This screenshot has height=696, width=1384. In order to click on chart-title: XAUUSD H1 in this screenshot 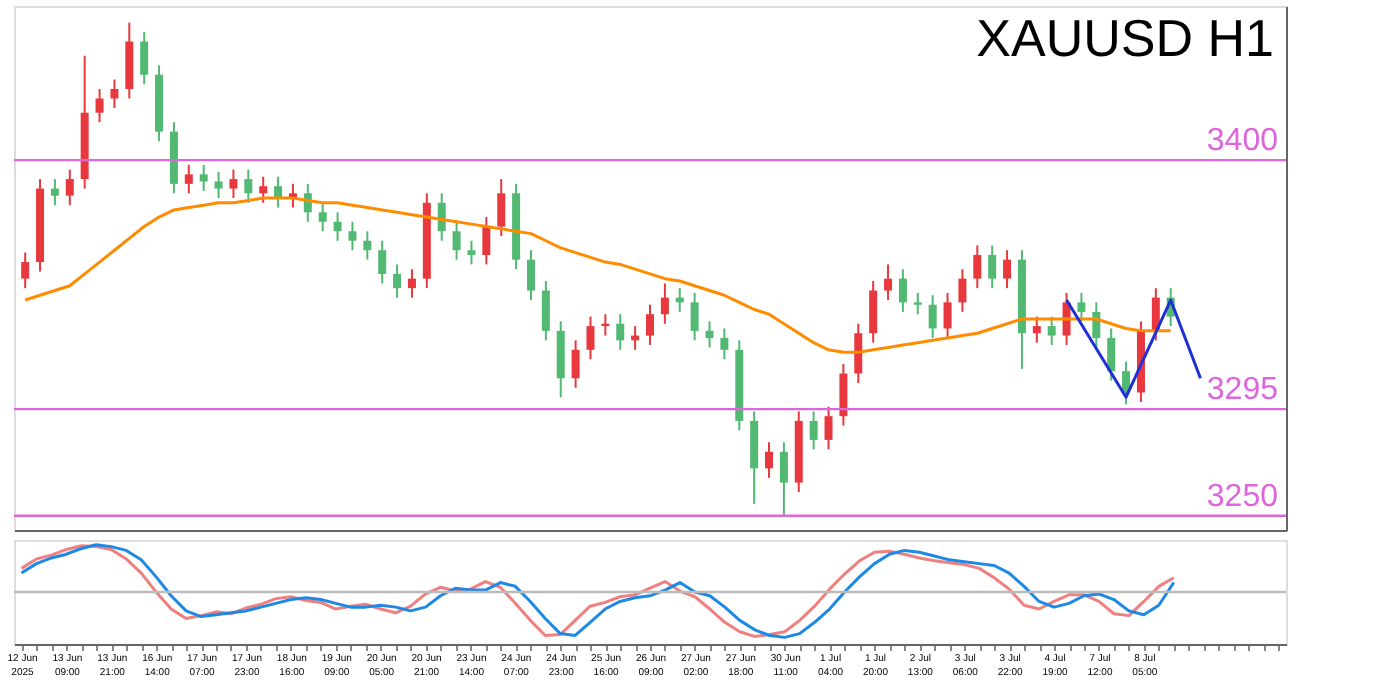, I will do `click(1125, 38)`.